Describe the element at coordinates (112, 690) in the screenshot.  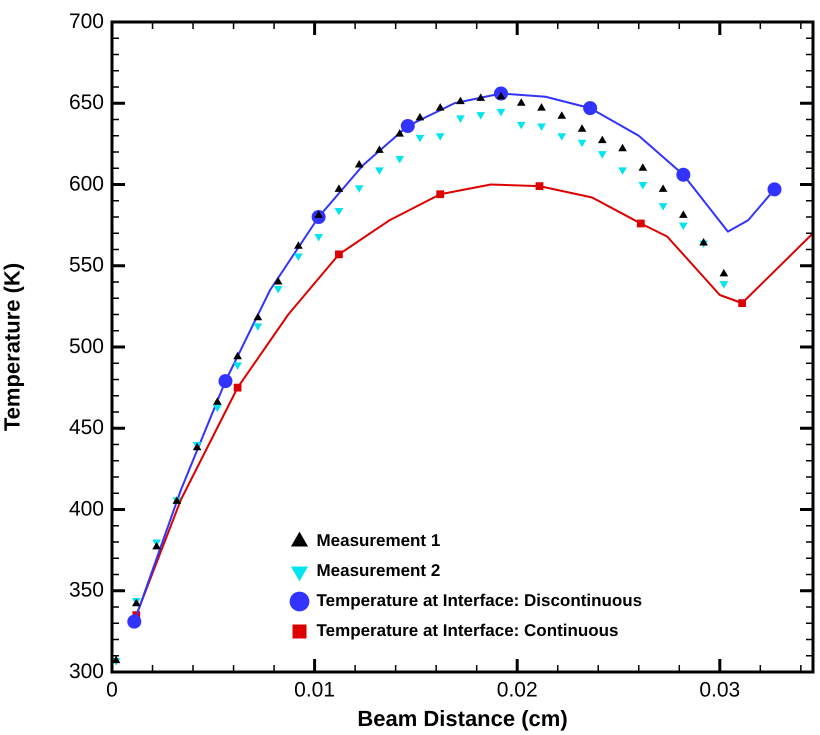
I see `x-tick-label: 0` at that location.